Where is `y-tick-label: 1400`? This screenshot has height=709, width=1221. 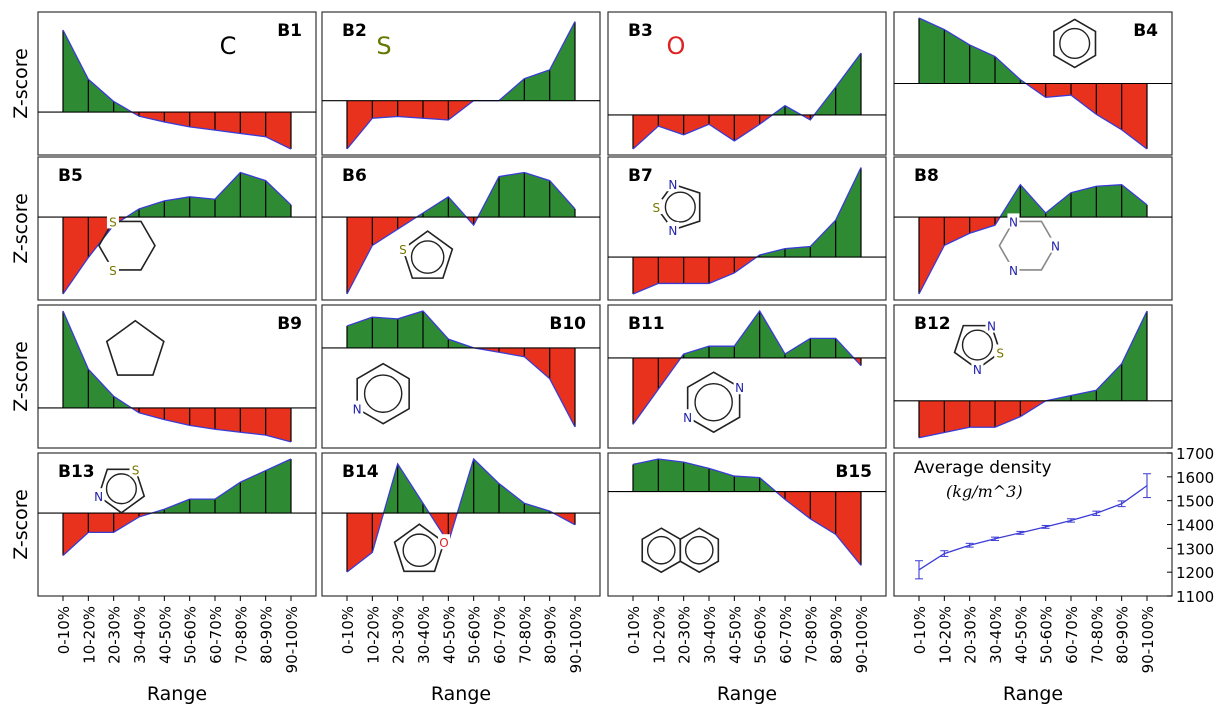
y-tick-label: 1400 is located at coordinates (1195, 526).